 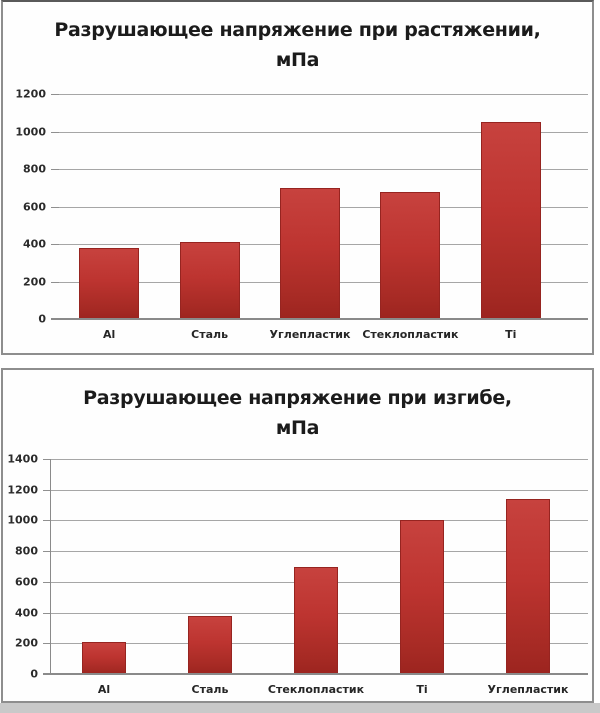 I want to click on chart-title-bending: Разрушающее напряжение при изгибе, мПа, so click(x=297, y=406).